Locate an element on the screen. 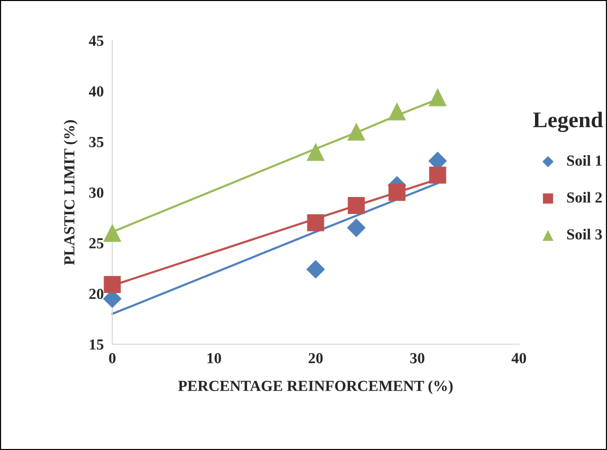 This screenshot has width=607, height=450. legend-label: Soil 2 is located at coordinates (584, 197).